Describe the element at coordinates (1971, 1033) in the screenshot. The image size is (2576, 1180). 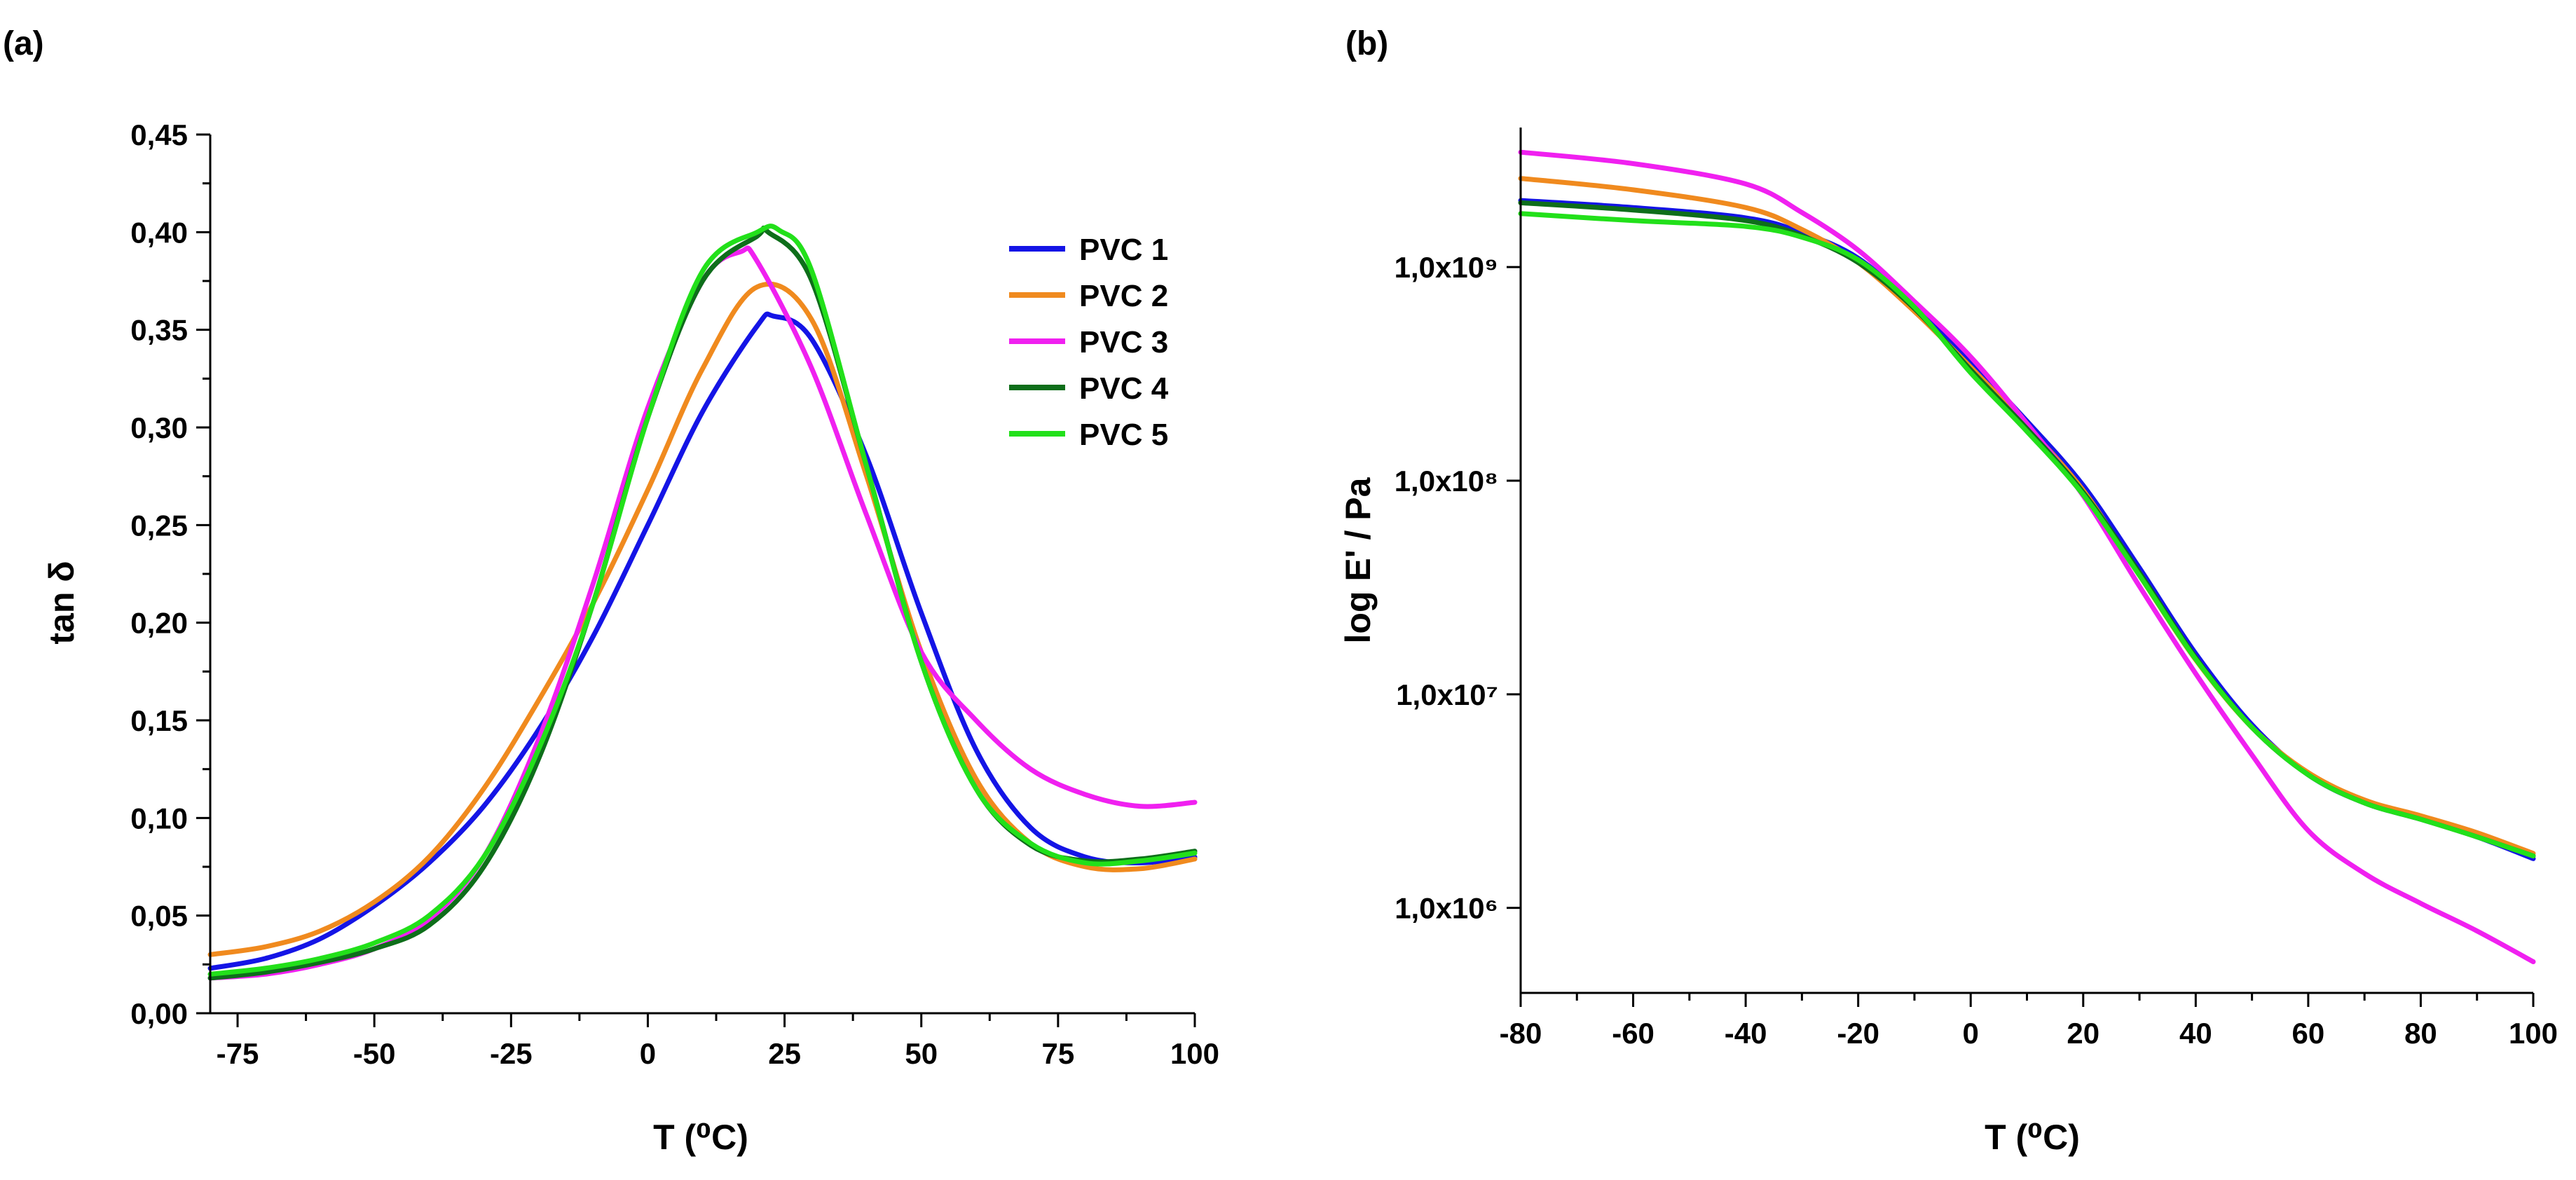
I see `panel-b-x-tick-label: 0` at that location.